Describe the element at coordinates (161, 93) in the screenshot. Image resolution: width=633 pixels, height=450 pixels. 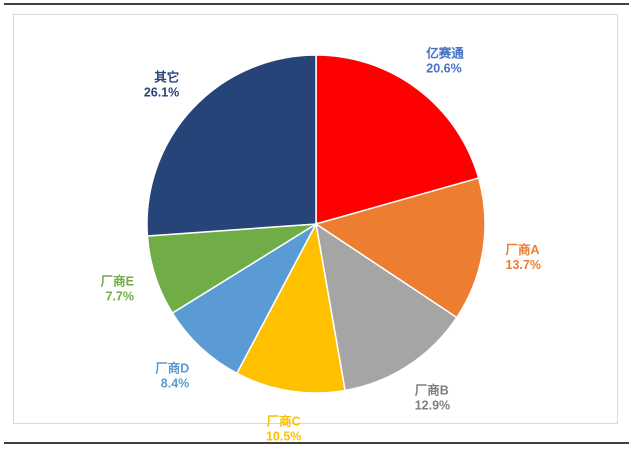
I see `pie-label-percent: 26.1%` at that location.